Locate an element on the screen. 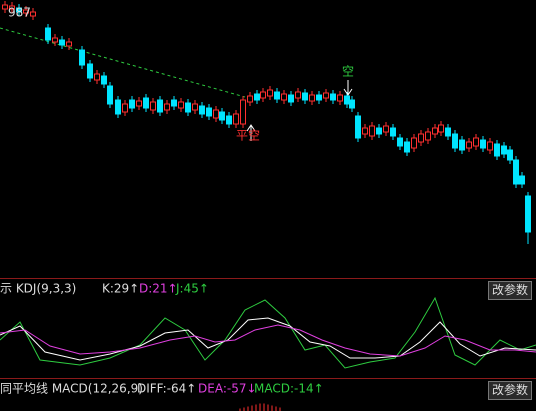 The width and height of the screenshot is (536, 411). kdj-title: 示 KDJ(9,3,3) is located at coordinates (38, 289).